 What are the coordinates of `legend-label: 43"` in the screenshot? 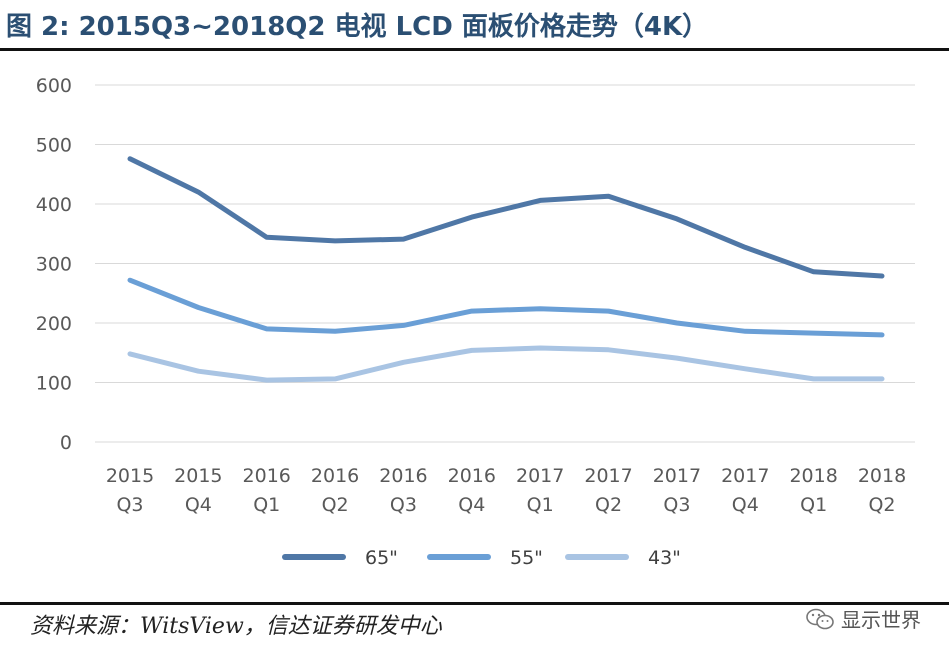 It's located at (664, 558).